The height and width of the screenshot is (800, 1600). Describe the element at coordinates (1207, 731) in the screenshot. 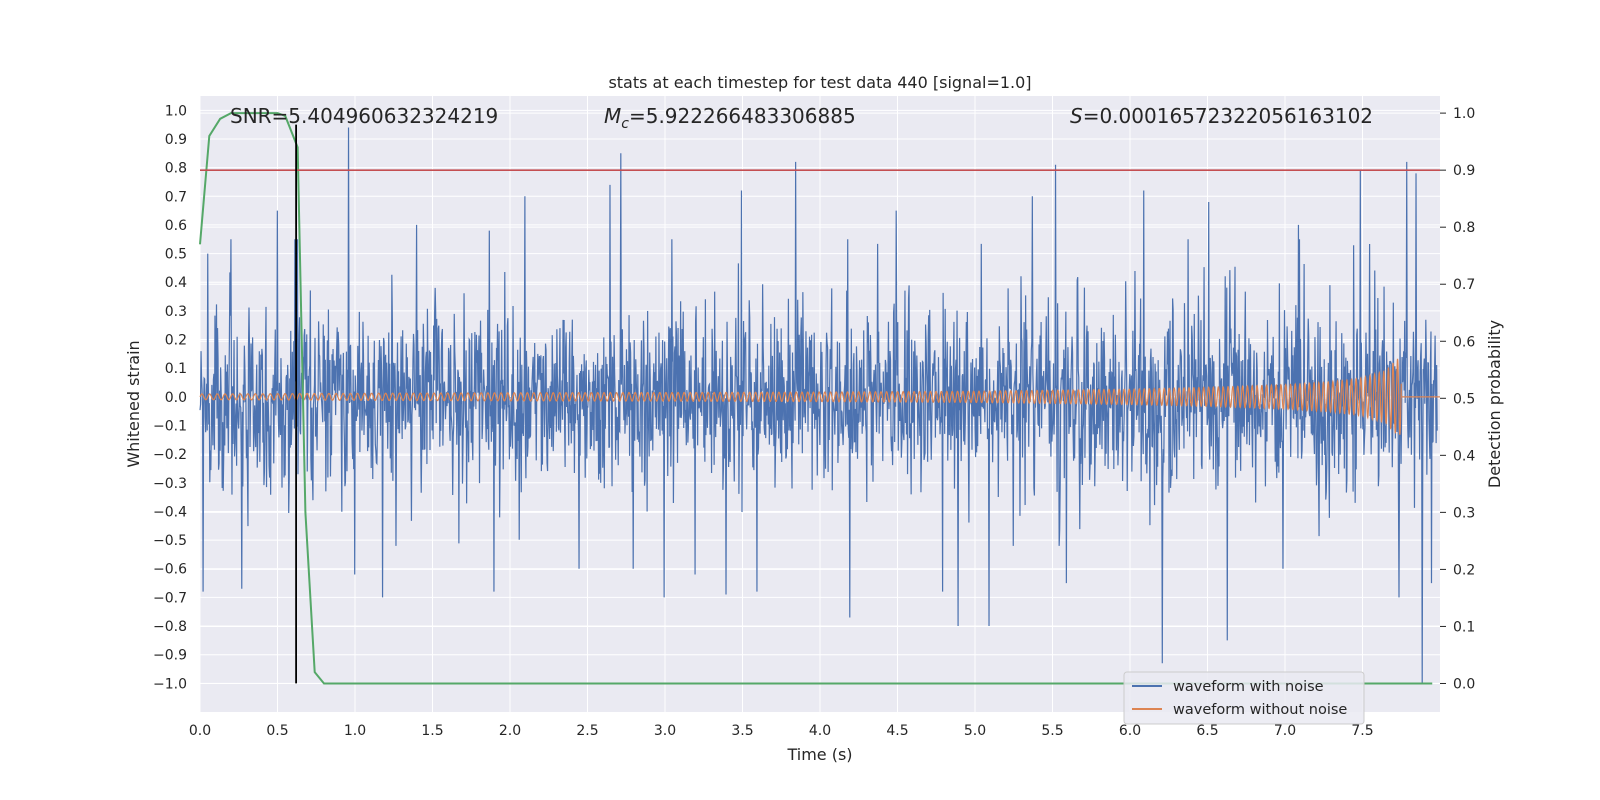

I see `x-tick-label: 6.5` at that location.